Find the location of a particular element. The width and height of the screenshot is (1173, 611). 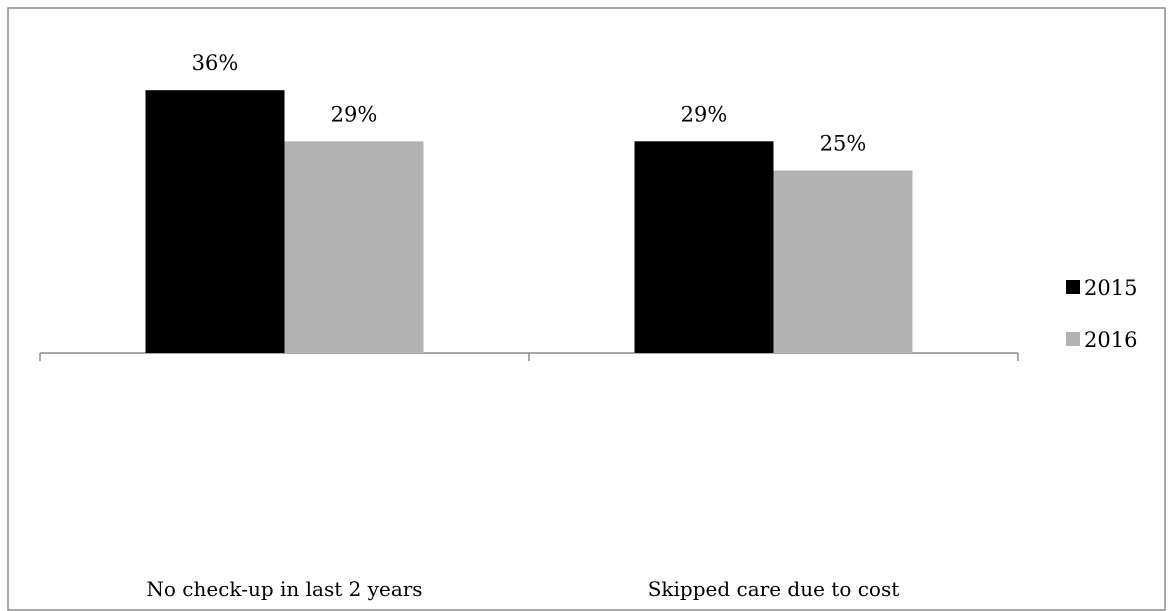

legend-label-2016: 2016 is located at coordinates (1110, 340).